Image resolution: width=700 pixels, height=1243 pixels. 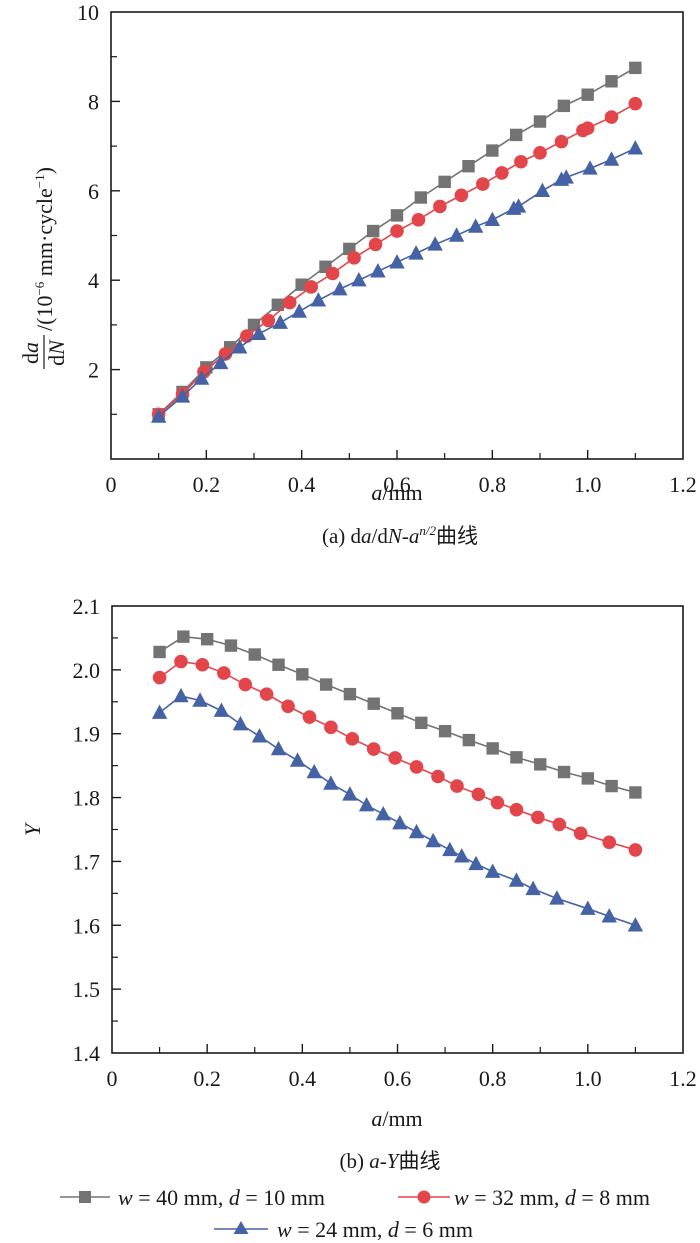 What do you see at coordinates (493, 1078) in the screenshot?
I see `x-tick-label: 0.8` at bounding box center [493, 1078].